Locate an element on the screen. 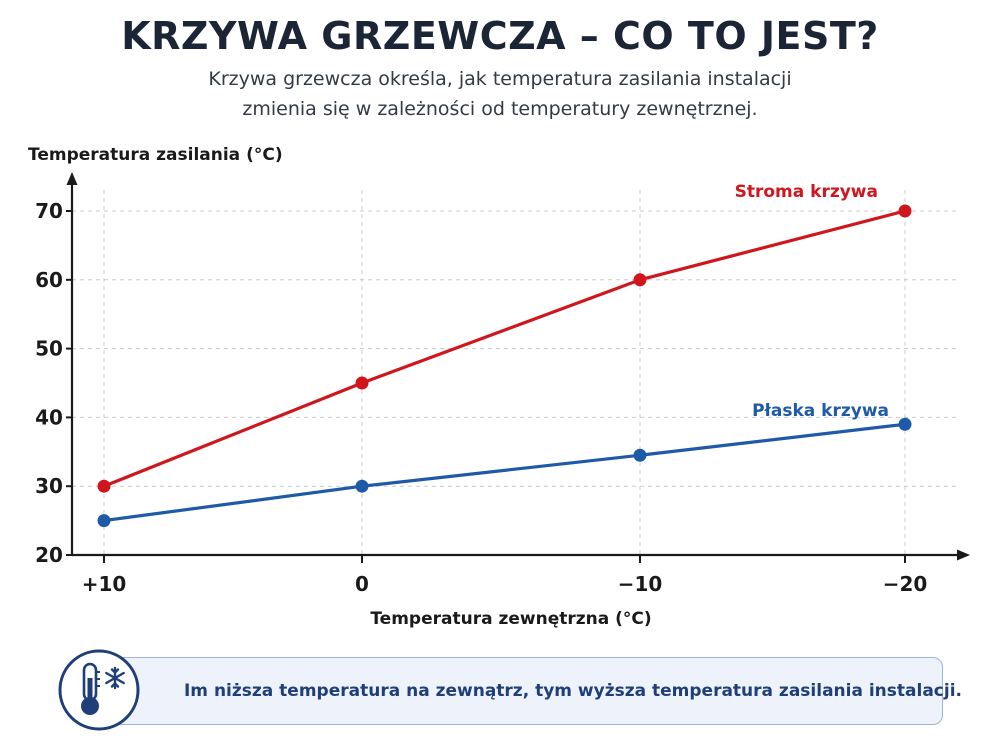  x-tick-label: +10 is located at coordinates (104, 584).